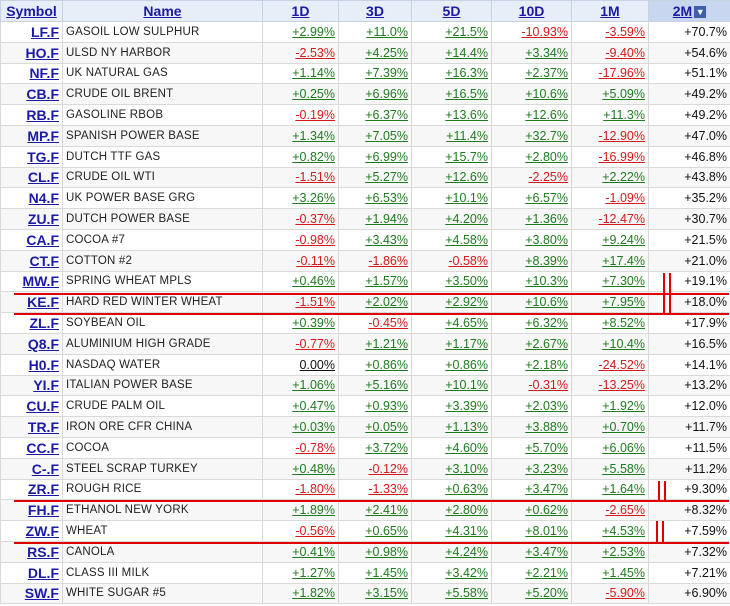 The image size is (730, 606). I want to click on change-m1-cell: +11.3%, so click(610, 115).